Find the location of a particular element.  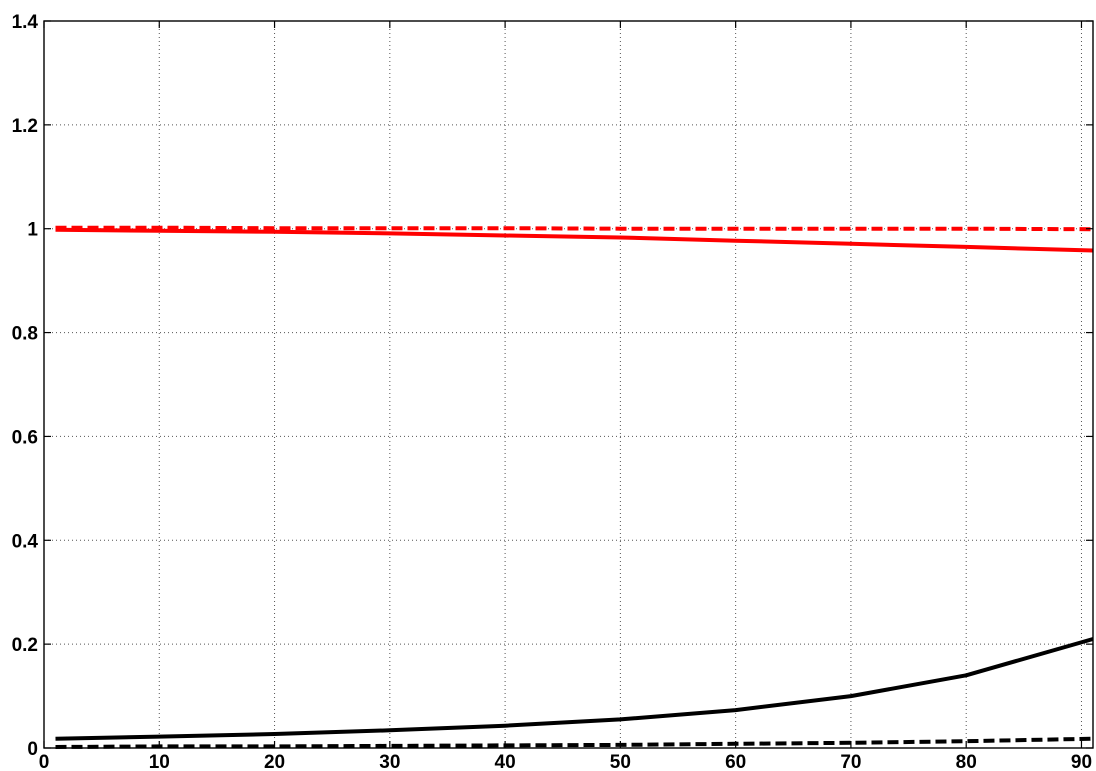

x-tick-label: 80 is located at coordinates (966, 761).